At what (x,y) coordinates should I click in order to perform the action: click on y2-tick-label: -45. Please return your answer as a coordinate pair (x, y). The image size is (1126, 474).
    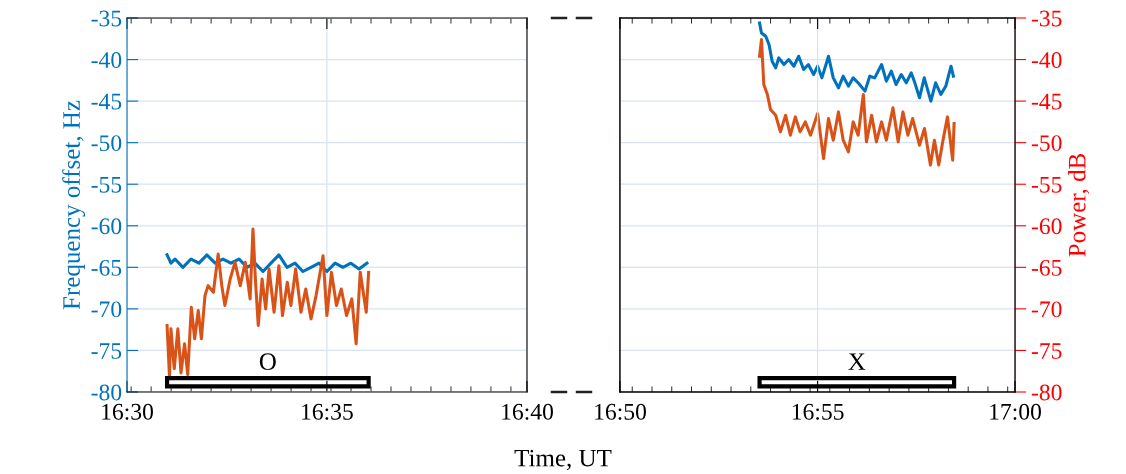
    Looking at the image, I should click on (1046, 101).